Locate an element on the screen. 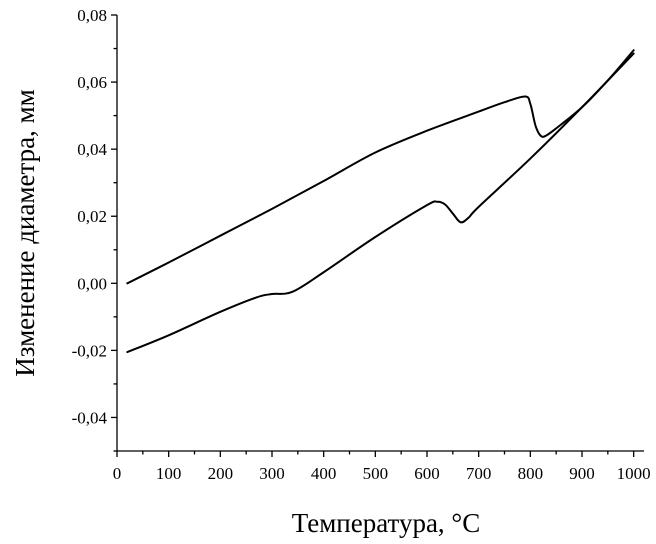 The width and height of the screenshot is (656, 544). y-axis-title: Изменение диаметра, мм is located at coordinates (25, 232).